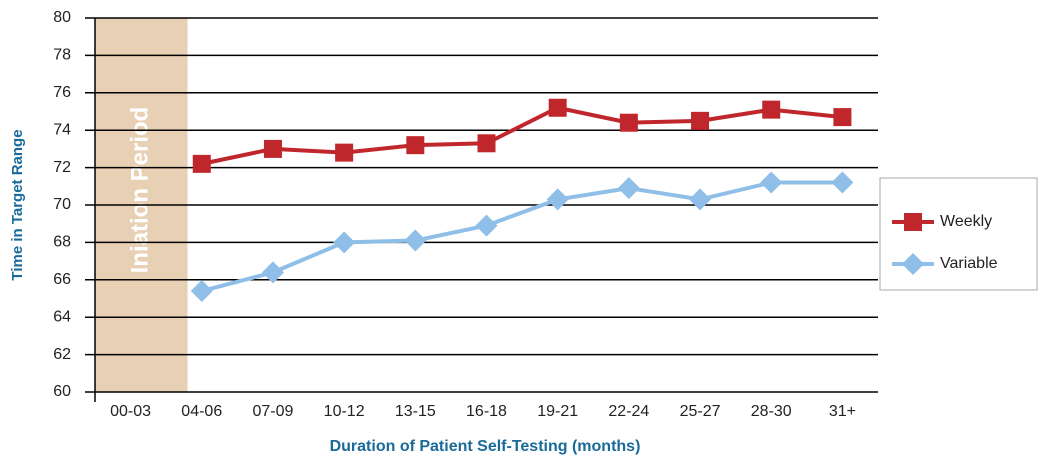 The width and height of the screenshot is (1038, 460). I want to click on y-tick-label: 70, so click(62, 204).